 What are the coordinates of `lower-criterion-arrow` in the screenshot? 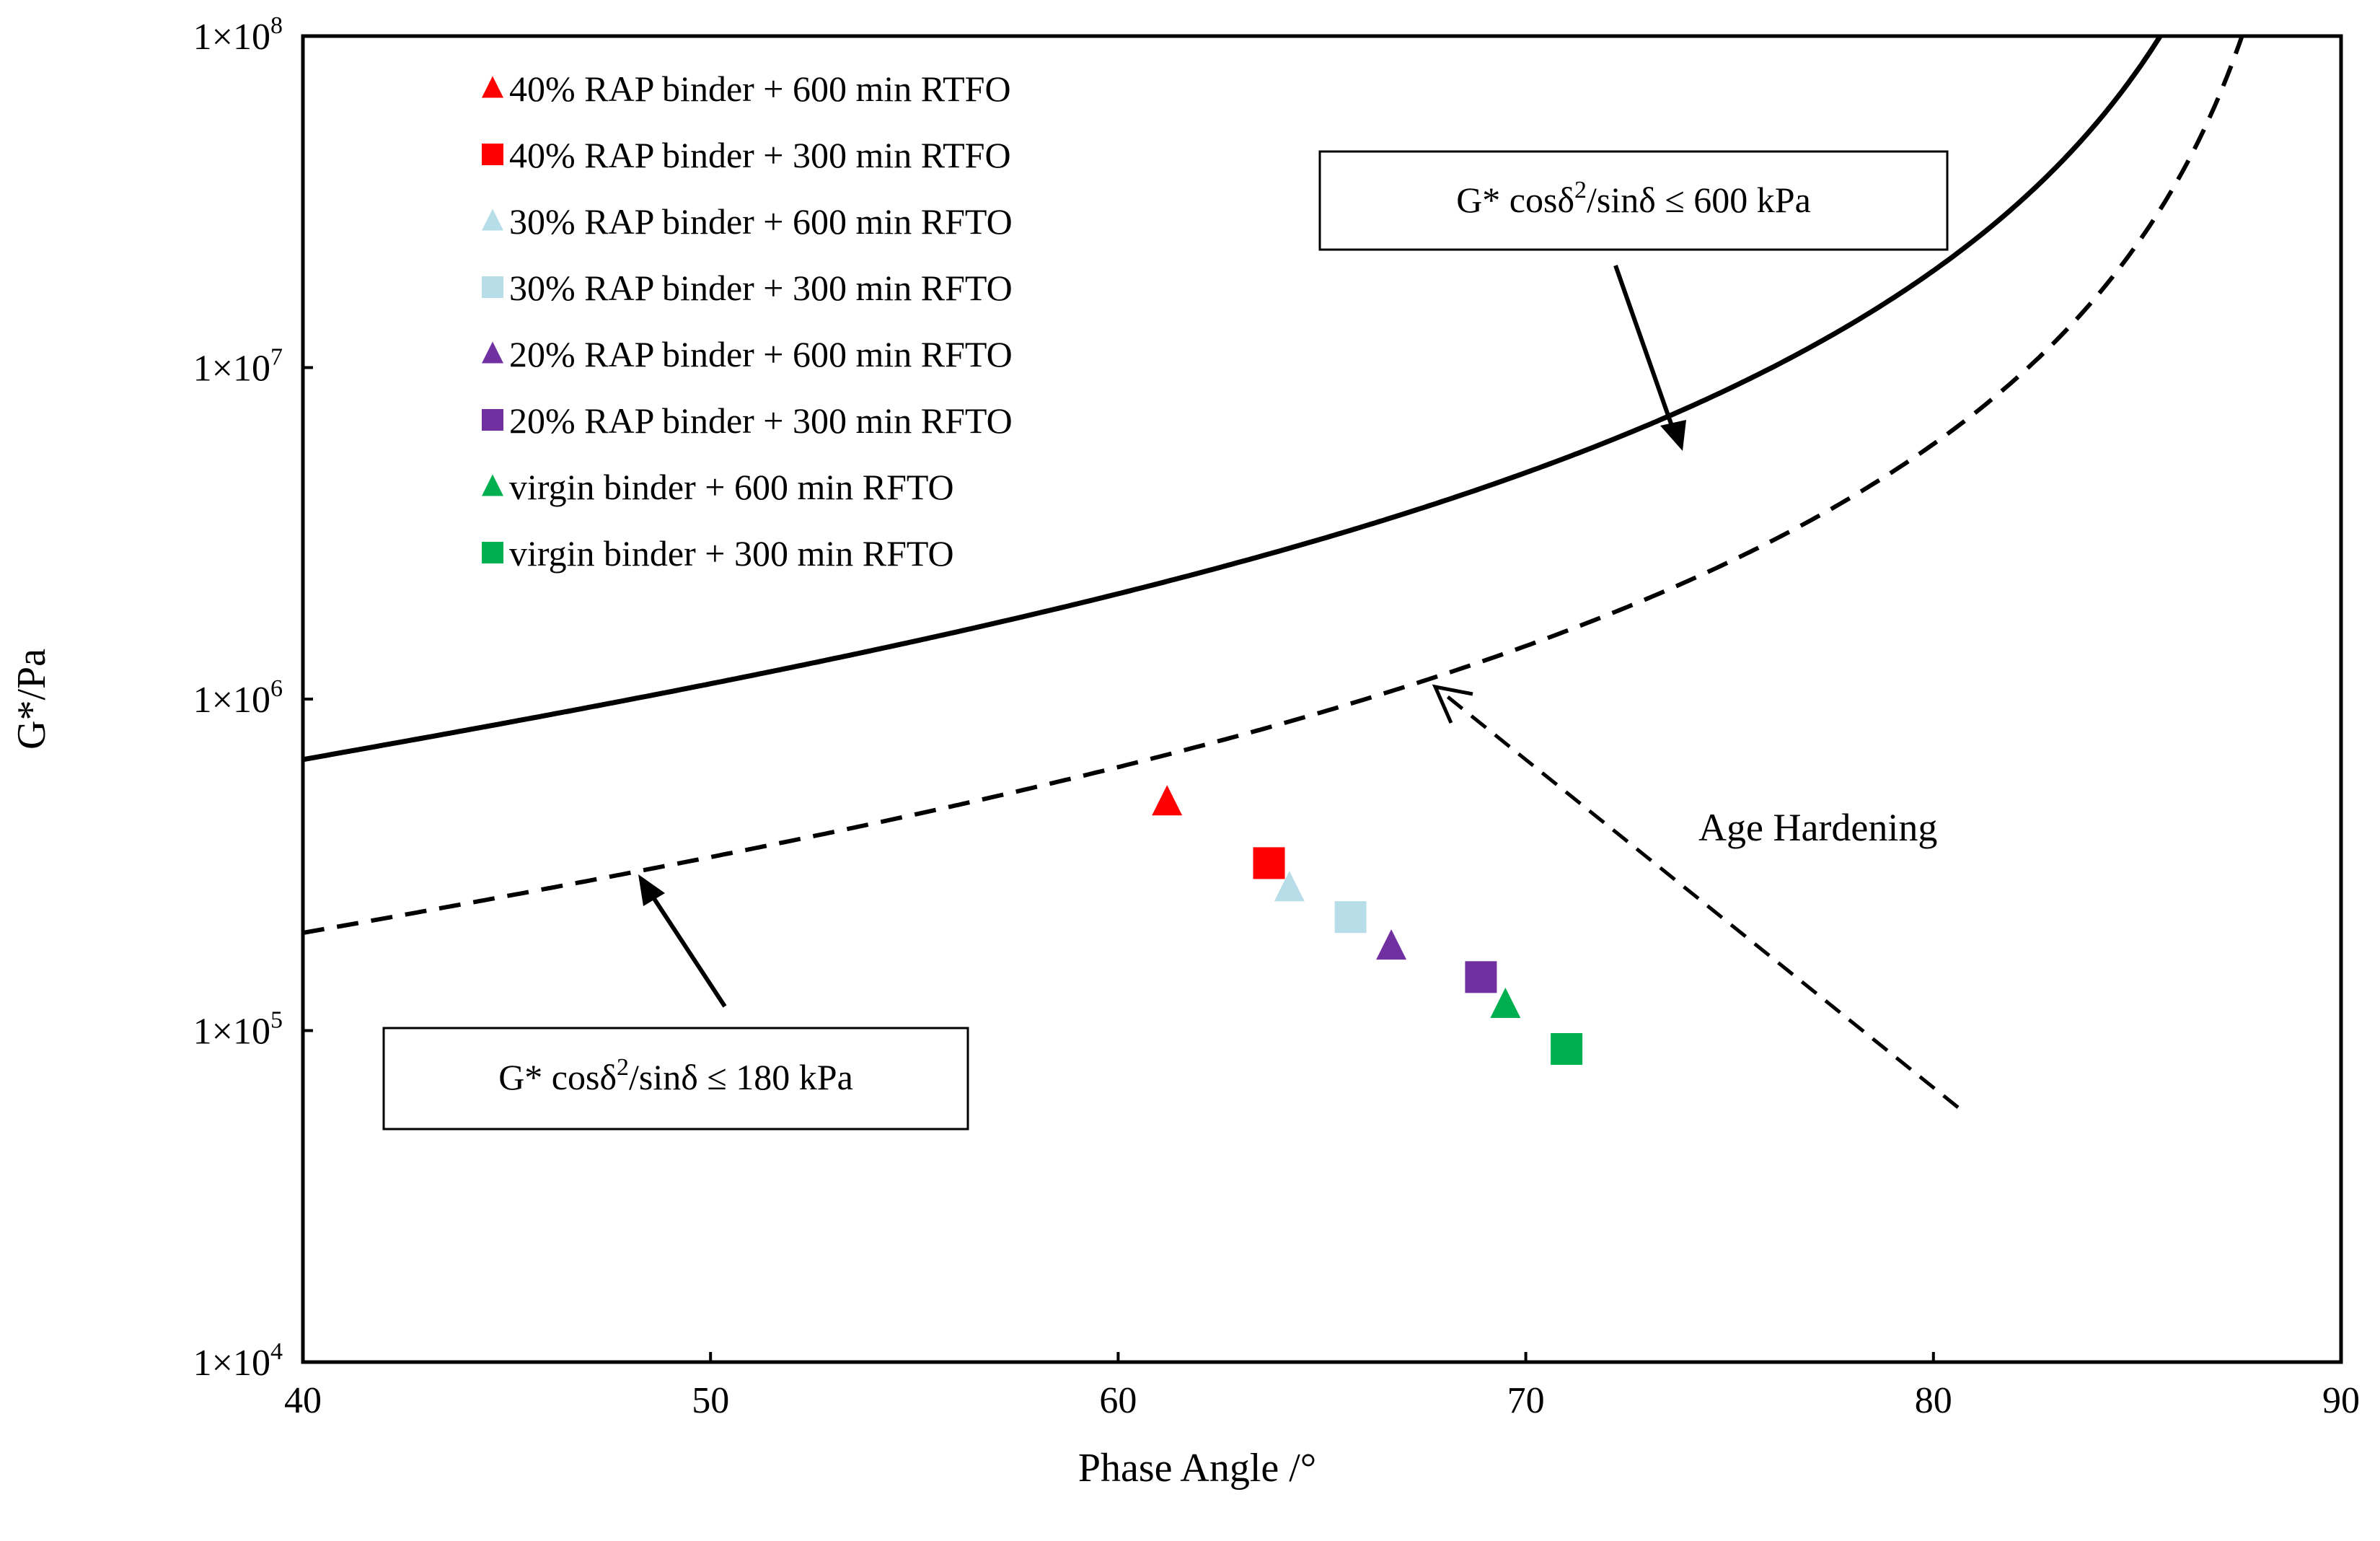 It's located at (686, 947).